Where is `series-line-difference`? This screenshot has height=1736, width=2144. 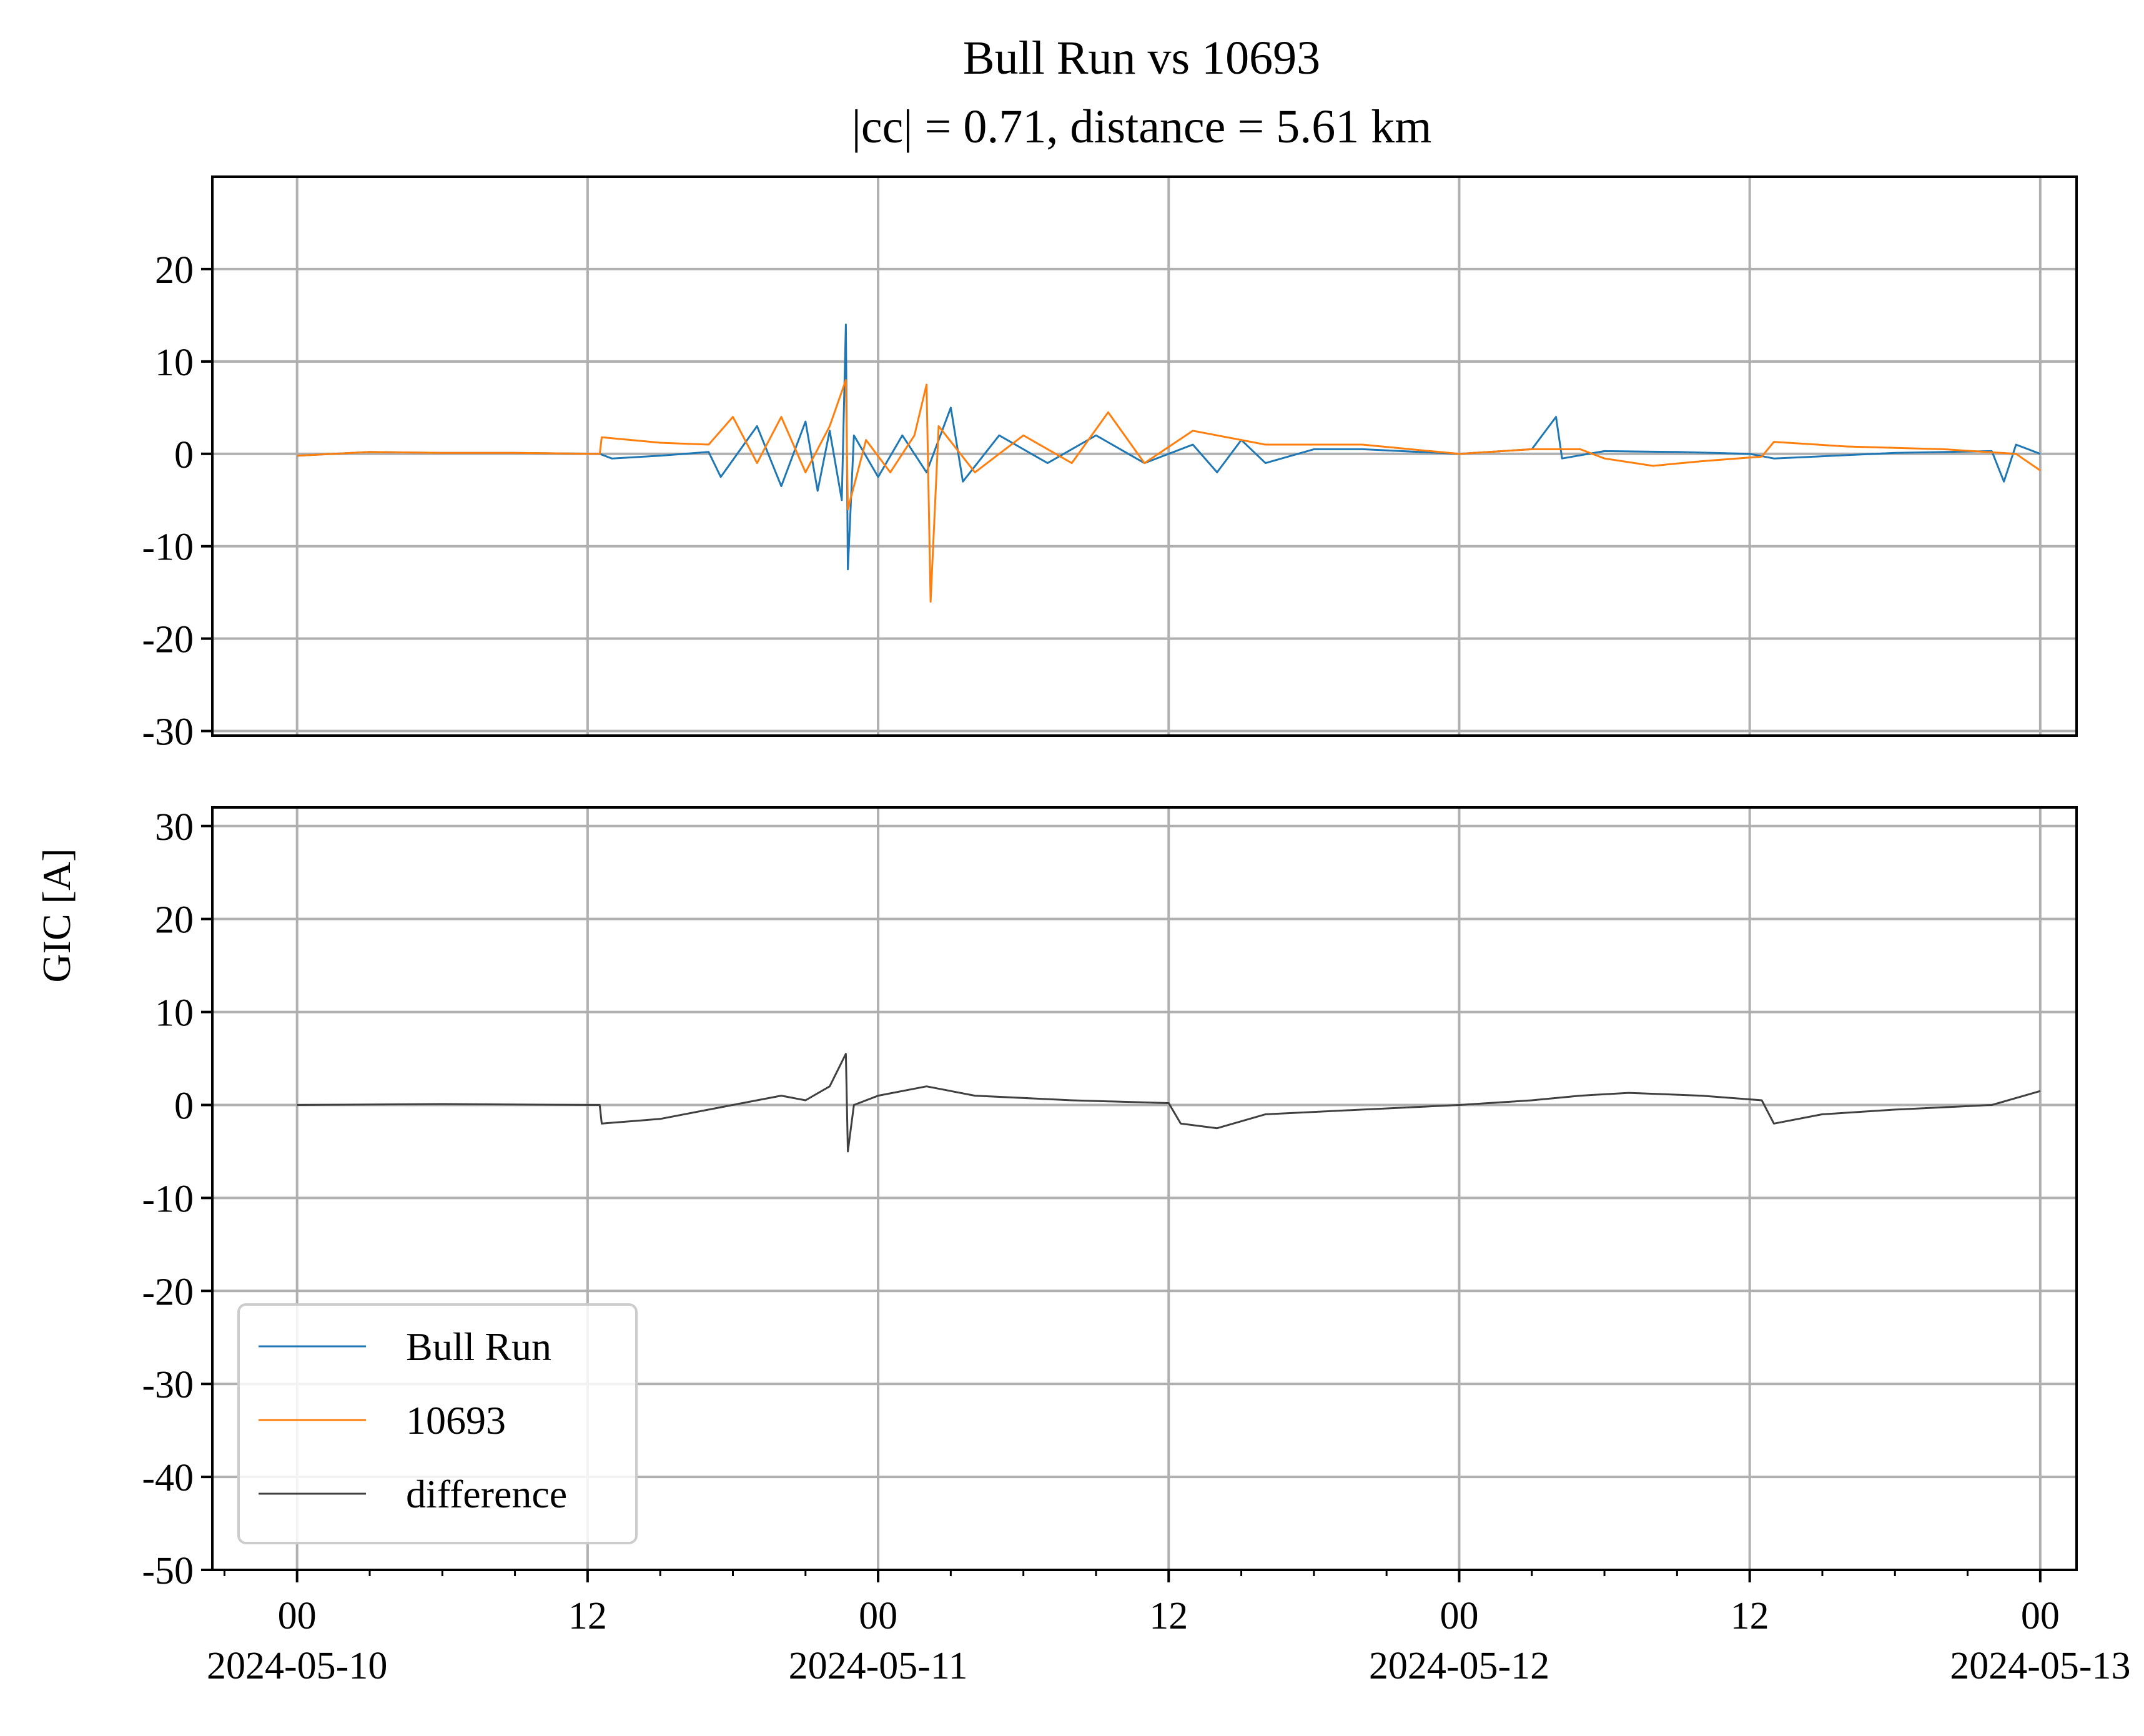 series-line-difference is located at coordinates (1169, 1103).